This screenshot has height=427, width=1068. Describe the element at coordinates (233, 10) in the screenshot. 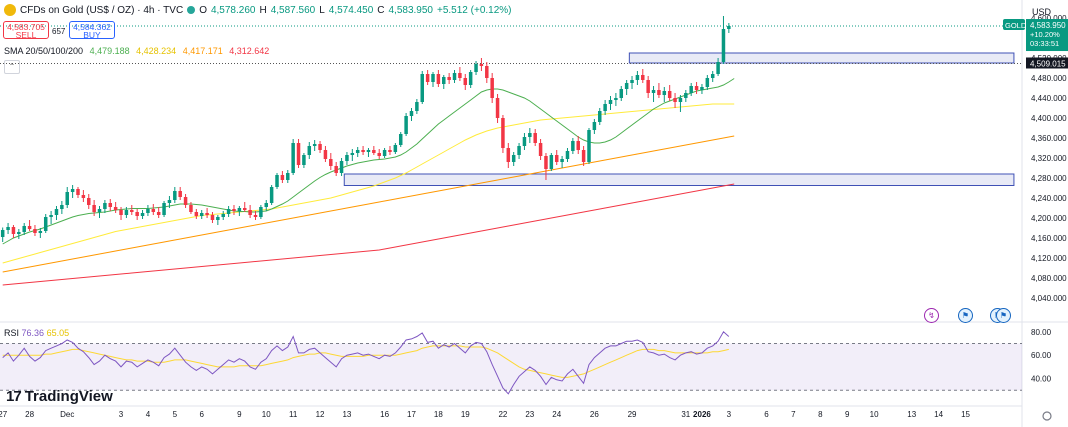

I see `open-value: 4,578.260` at that location.